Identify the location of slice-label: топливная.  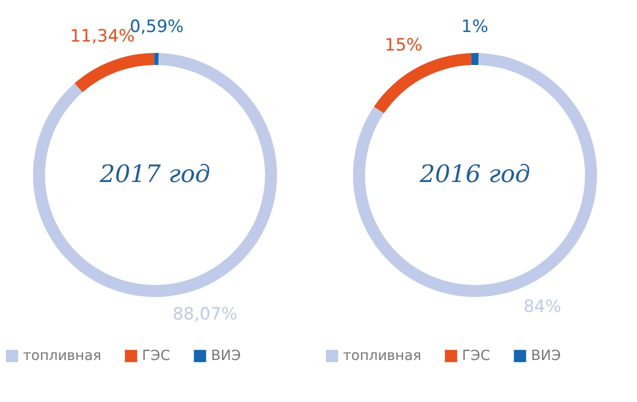
(382, 356).